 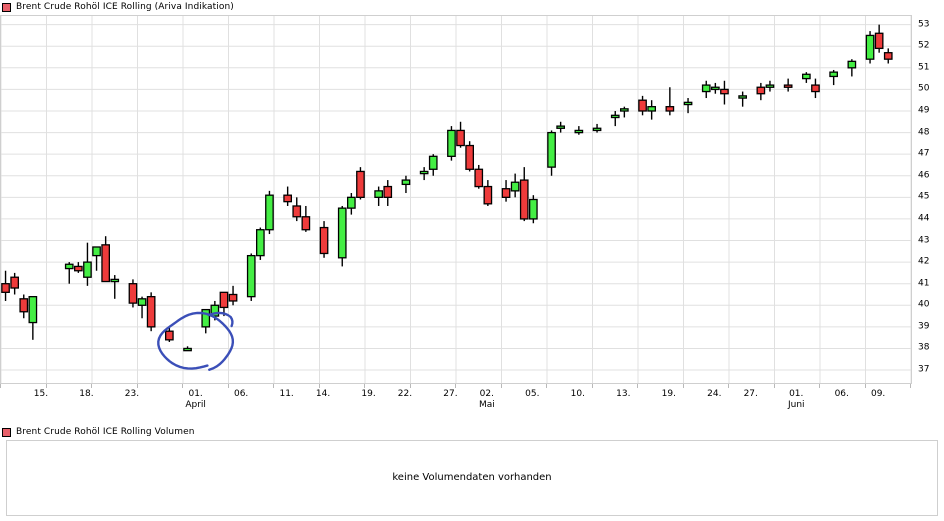 What do you see at coordinates (196, 341) in the screenshot?
I see `ellipse-annotation` at bounding box center [196, 341].